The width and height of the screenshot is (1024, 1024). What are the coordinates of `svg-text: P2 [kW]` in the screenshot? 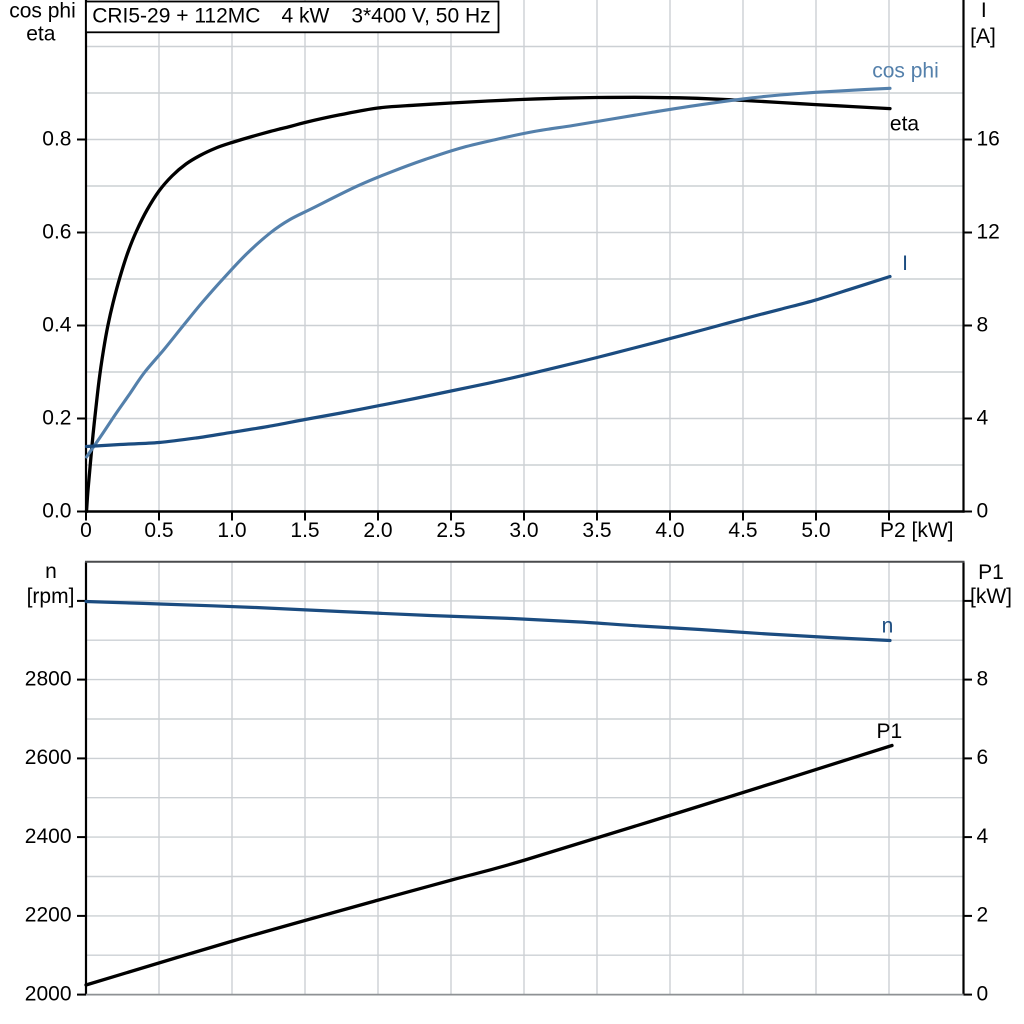 It's located at (917, 530).